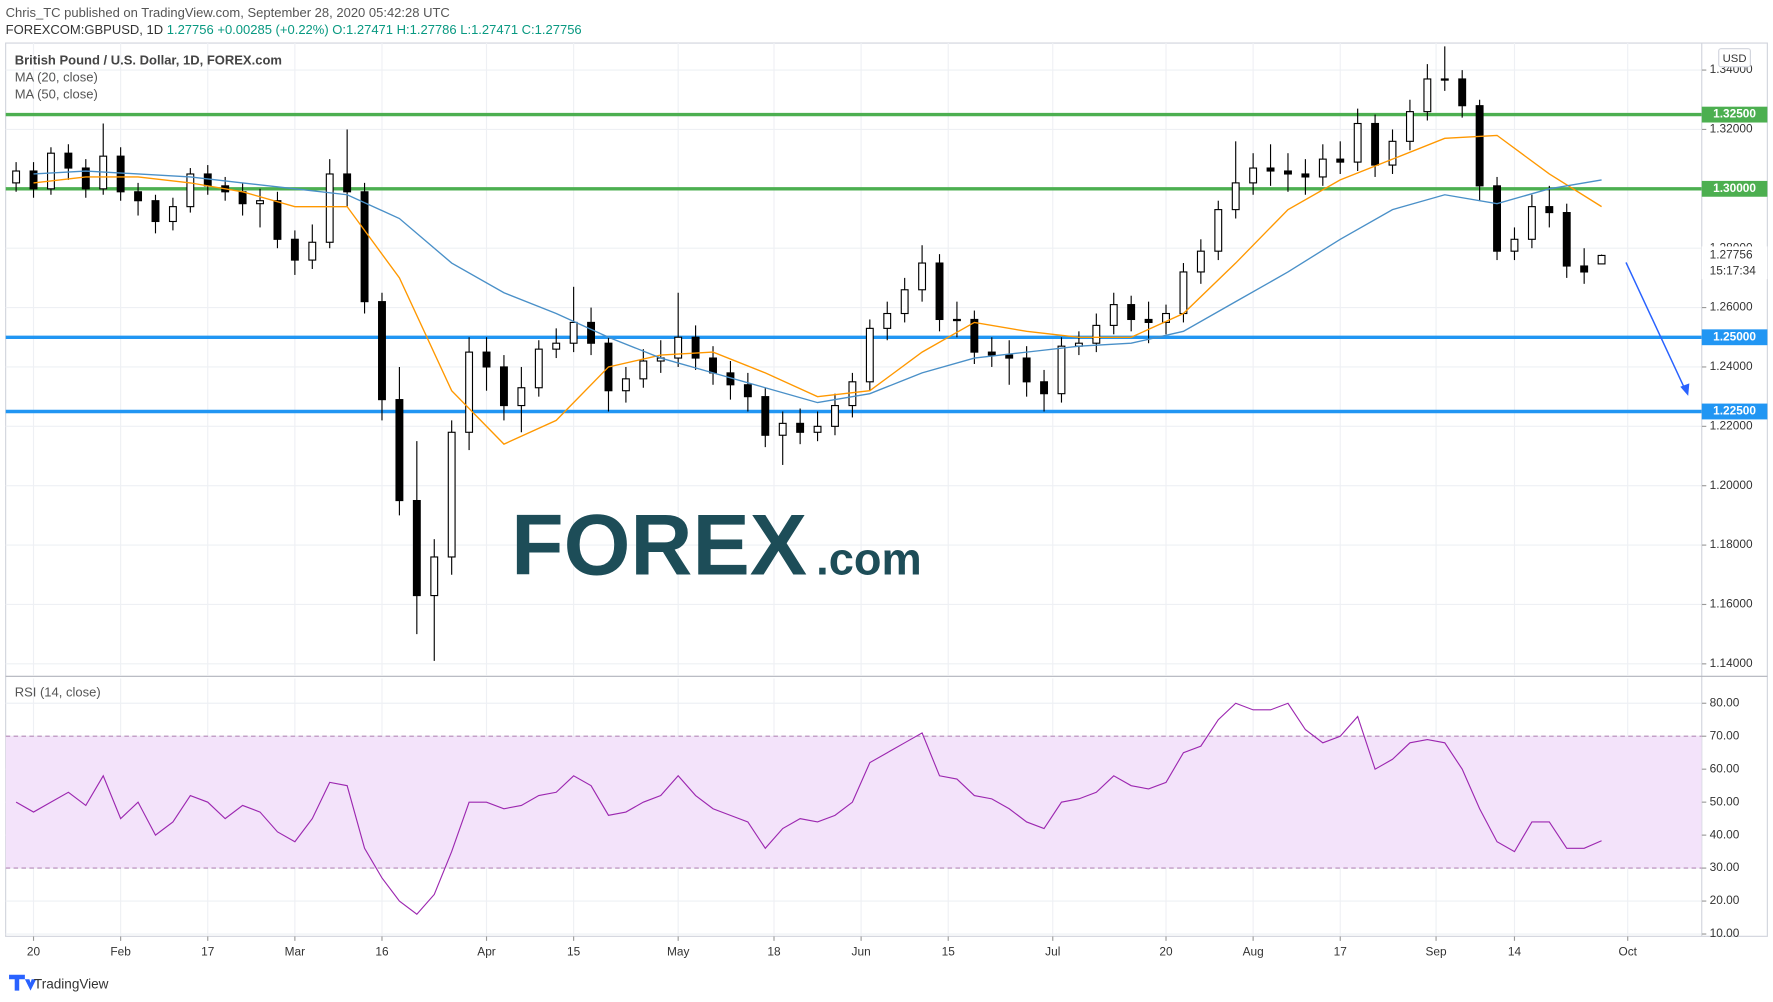 The height and width of the screenshot is (1002, 1773). I want to click on currency: USD, so click(1735, 59).